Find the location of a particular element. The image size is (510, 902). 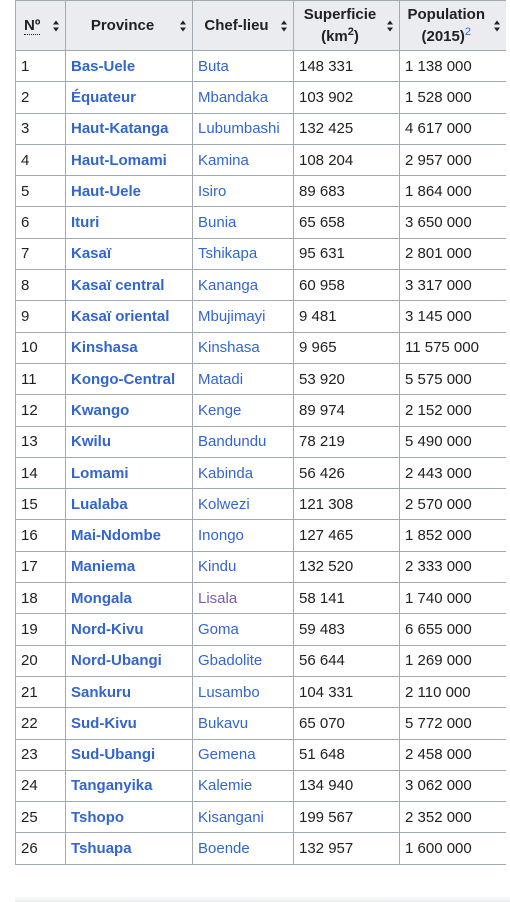

table-row: 9 Kasaï oriental Mbujimayi 9 481 3 145 000 is located at coordinates (260, 316).